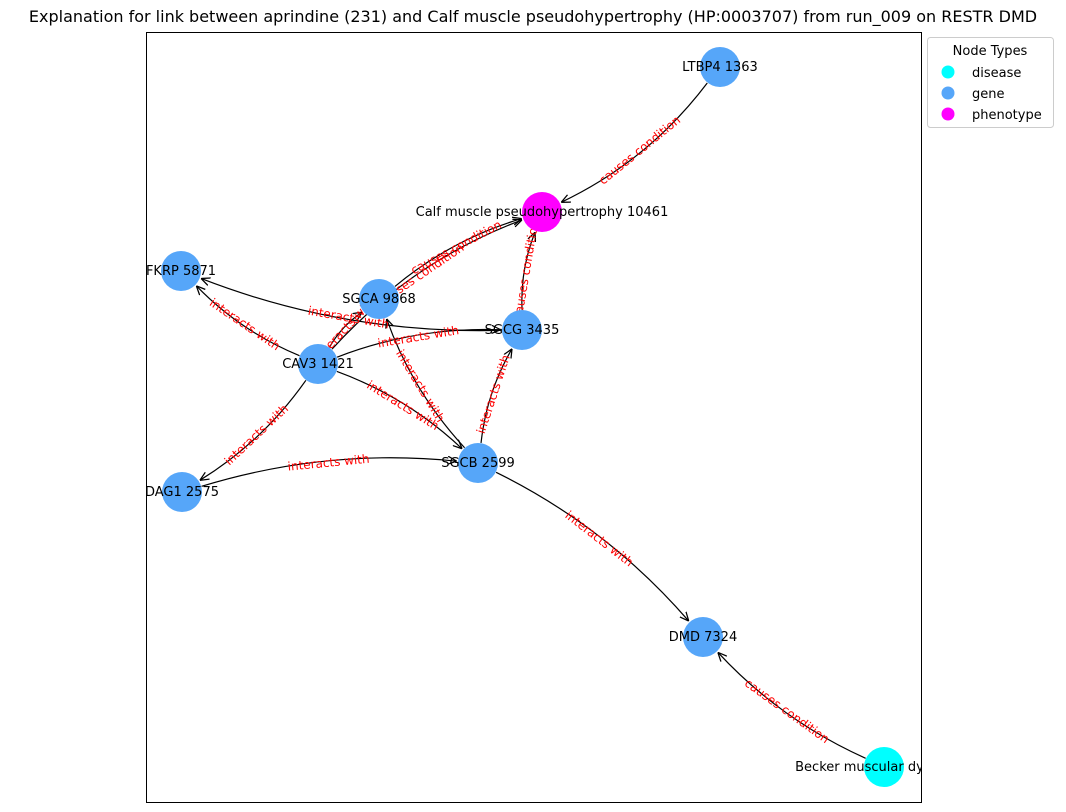  I want to click on edge-cav3-calf, so click(426, 285).